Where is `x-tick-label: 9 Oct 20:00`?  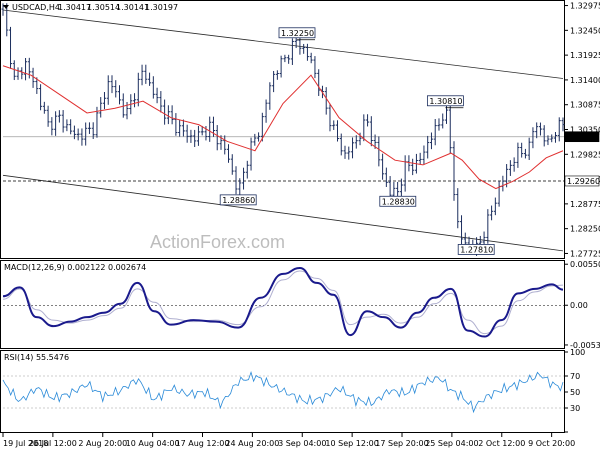
x-tick-label: 9 Oct 20:00 is located at coordinates (551, 443).